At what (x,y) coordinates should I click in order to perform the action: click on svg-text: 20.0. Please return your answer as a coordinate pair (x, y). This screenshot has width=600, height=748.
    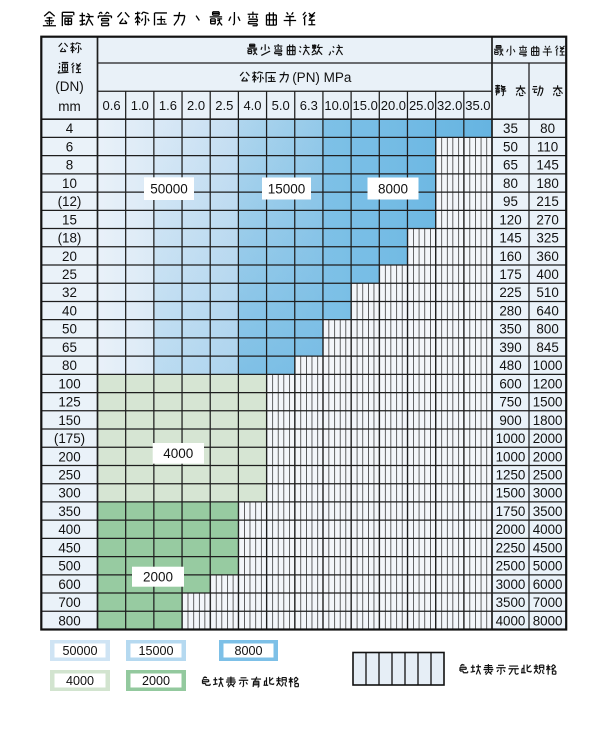
    Looking at the image, I should click on (393, 105).